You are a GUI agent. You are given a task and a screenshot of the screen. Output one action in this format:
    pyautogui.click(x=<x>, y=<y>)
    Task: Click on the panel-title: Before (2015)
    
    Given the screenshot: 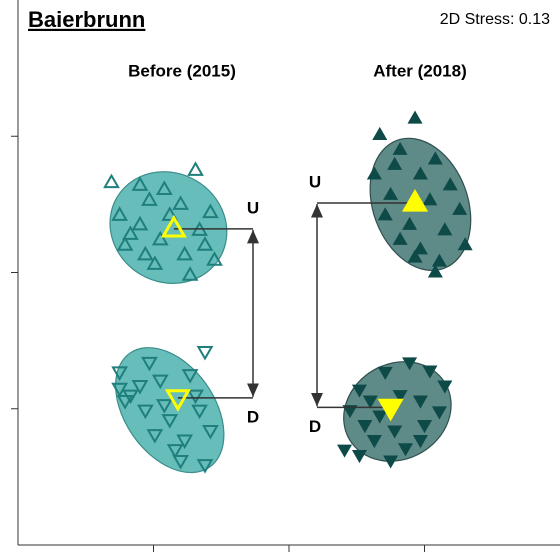 What is the action you would take?
    pyautogui.click(x=182, y=70)
    